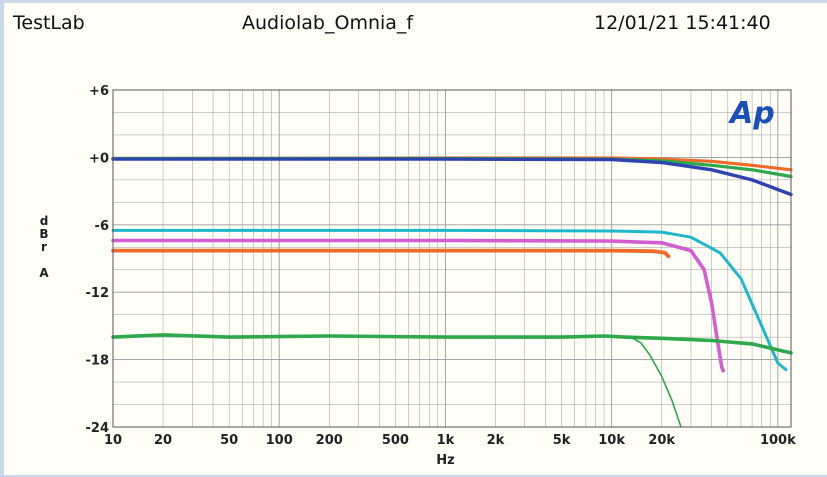 Image resolution: width=827 pixels, height=477 pixels. I want to click on header-file-name: Audiolab_Omnia_f, so click(328, 23).